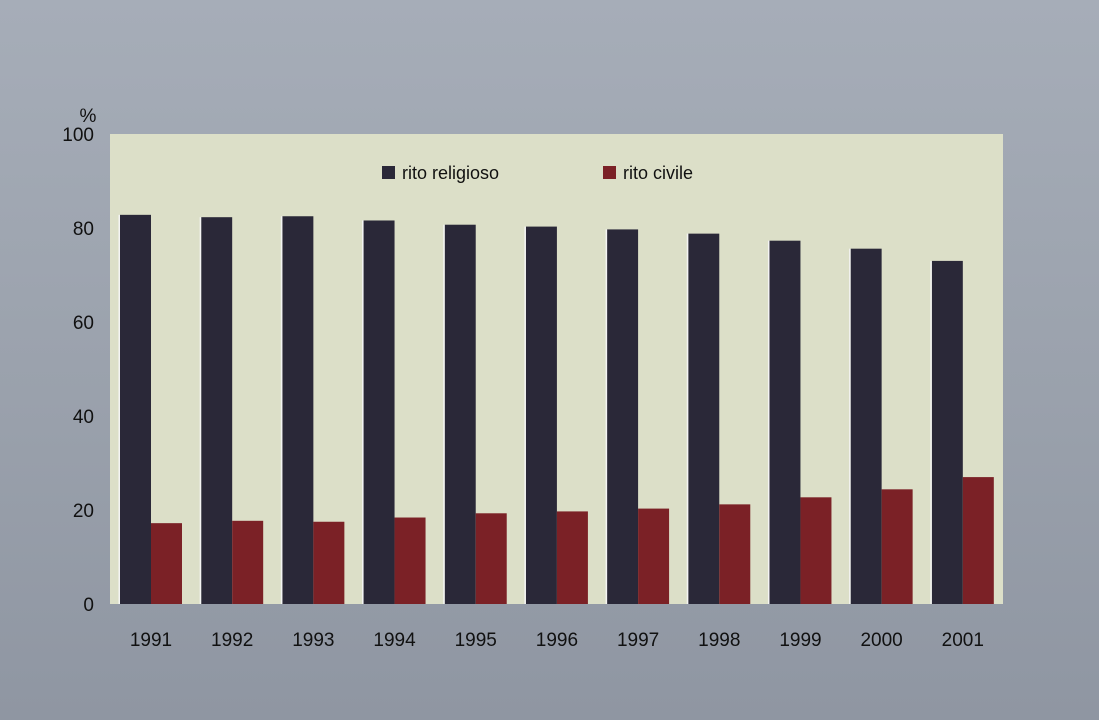  I want to click on y-tick-label: 40, so click(83, 417).